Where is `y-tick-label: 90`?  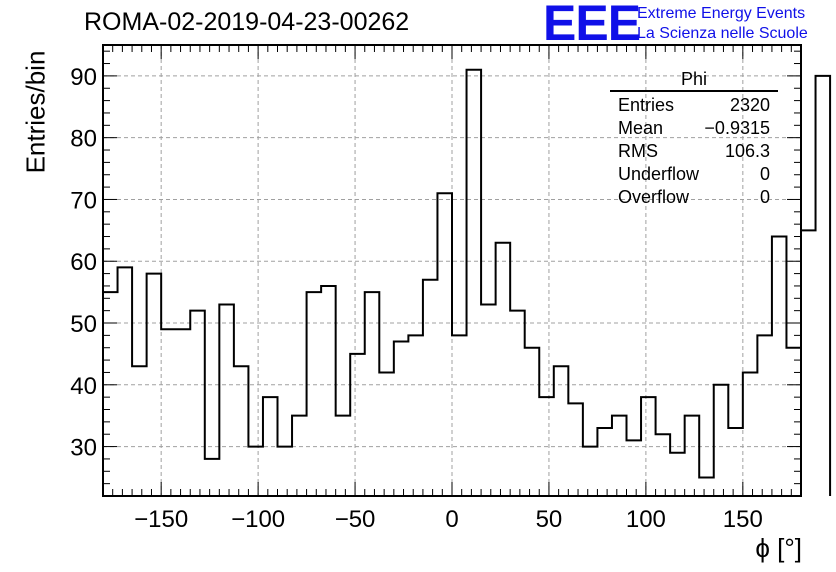 y-tick-label: 90 is located at coordinates (83, 77).